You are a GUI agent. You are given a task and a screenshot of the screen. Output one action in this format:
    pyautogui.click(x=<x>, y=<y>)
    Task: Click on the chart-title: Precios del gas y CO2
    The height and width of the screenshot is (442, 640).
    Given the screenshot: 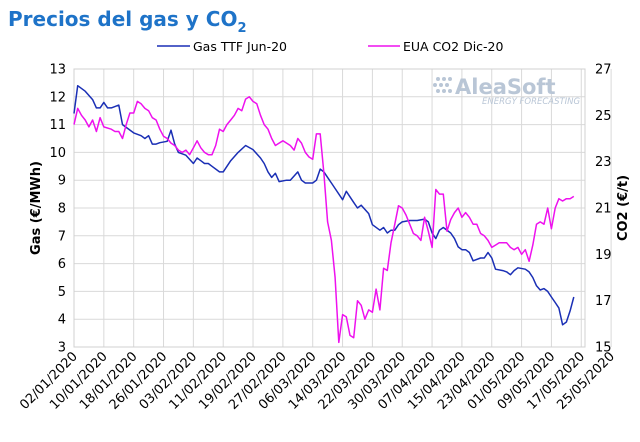 What is the action you would take?
    pyautogui.click(x=127, y=21)
    